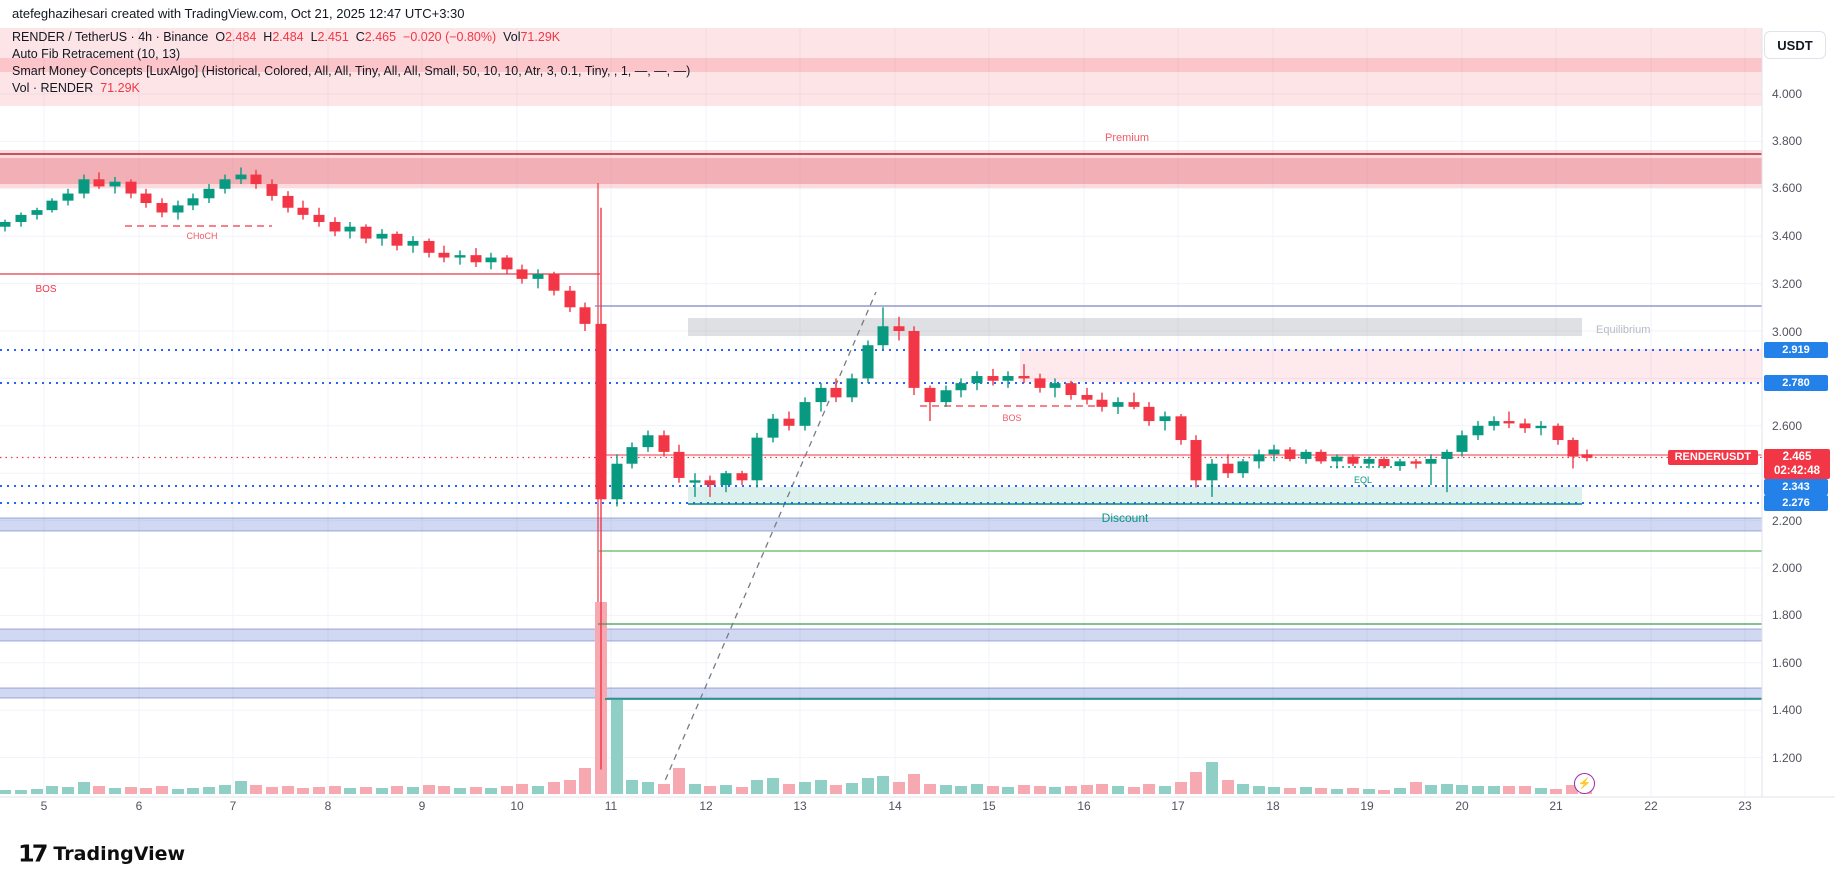  What do you see at coordinates (1787, 426) in the screenshot?
I see `price-scale-label: 2.600` at bounding box center [1787, 426].